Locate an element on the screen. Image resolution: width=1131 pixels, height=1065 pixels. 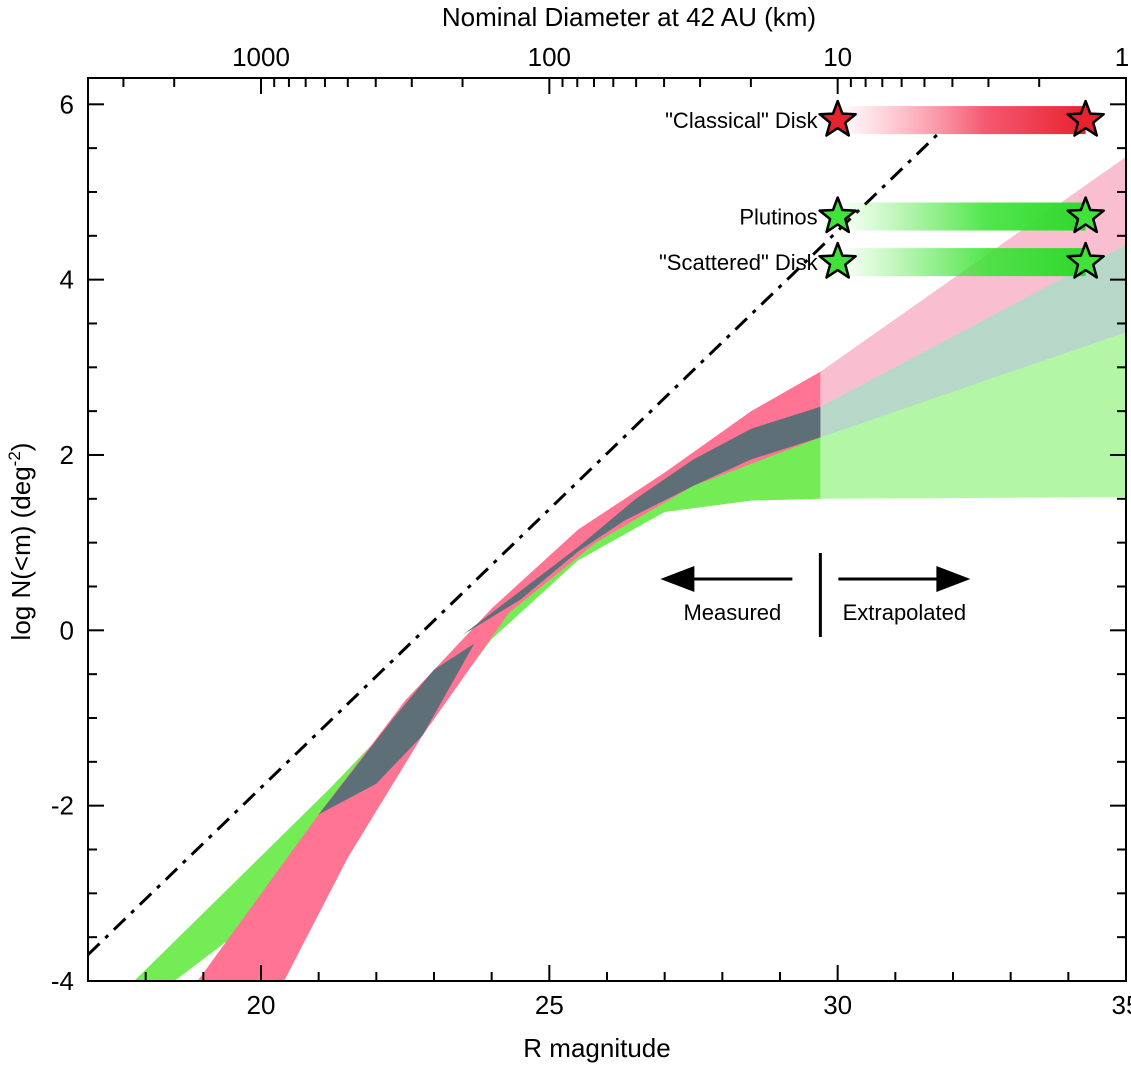
x-tick-label: 35 is located at coordinates (1121, 1005).